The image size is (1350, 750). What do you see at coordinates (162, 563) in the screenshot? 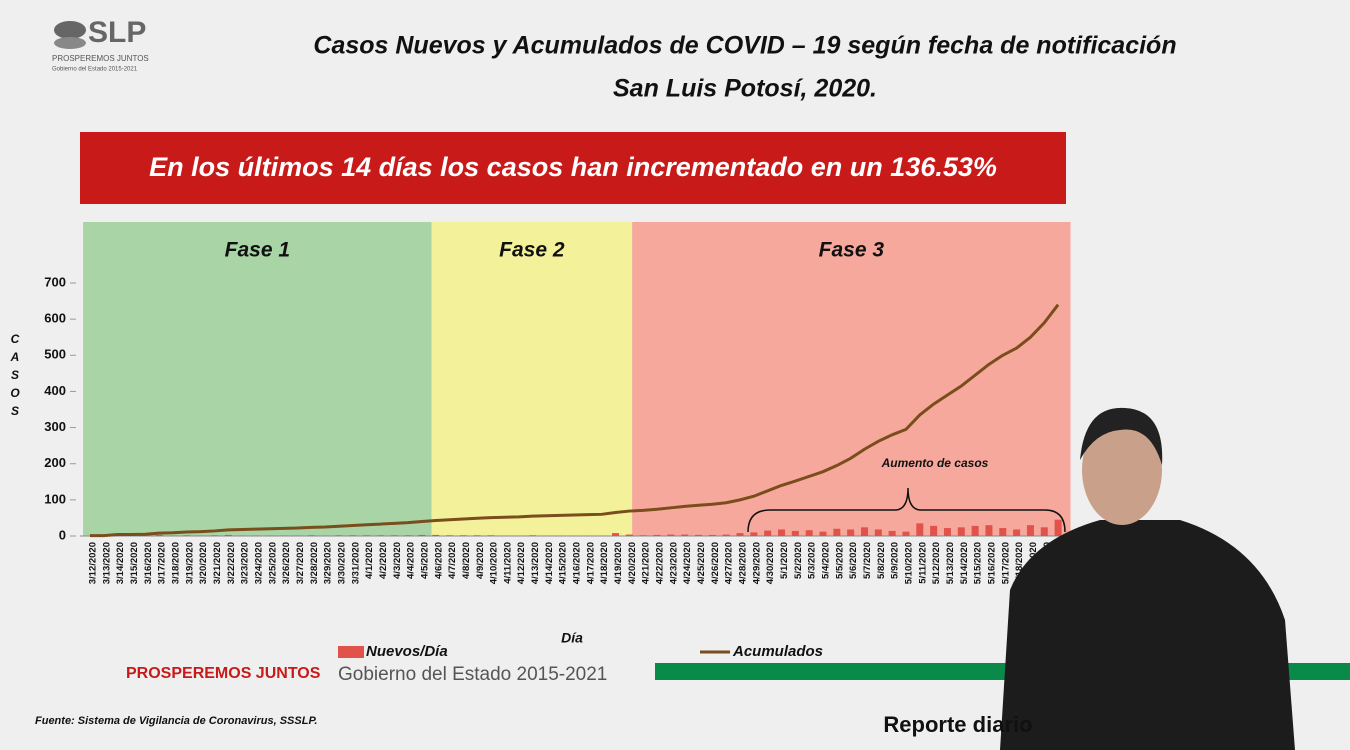
I see `x-tick-label: 3/17/2020` at bounding box center [162, 563].